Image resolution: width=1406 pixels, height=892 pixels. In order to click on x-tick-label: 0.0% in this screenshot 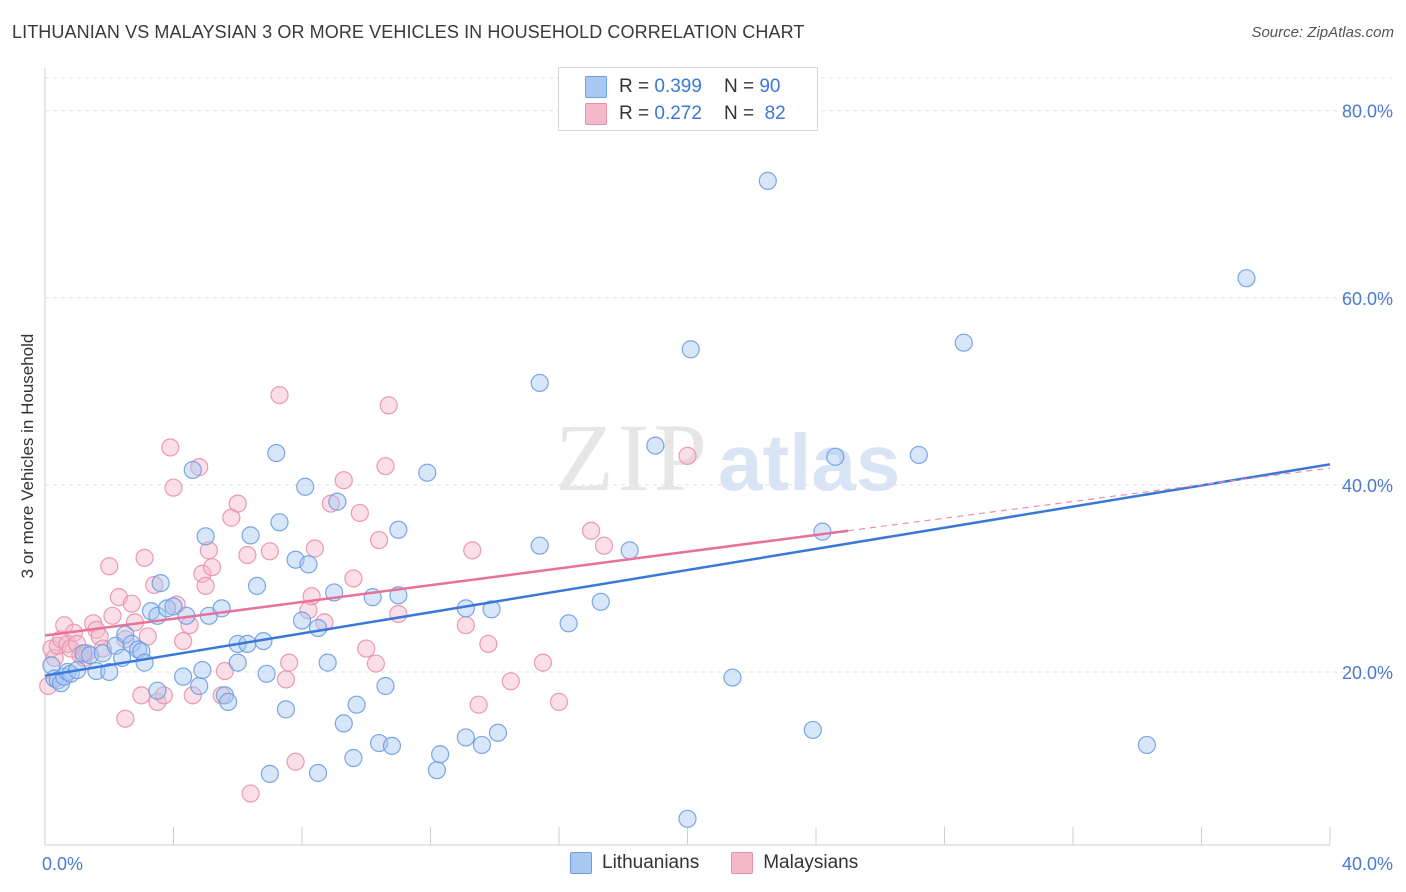, I will do `click(62, 864)`.